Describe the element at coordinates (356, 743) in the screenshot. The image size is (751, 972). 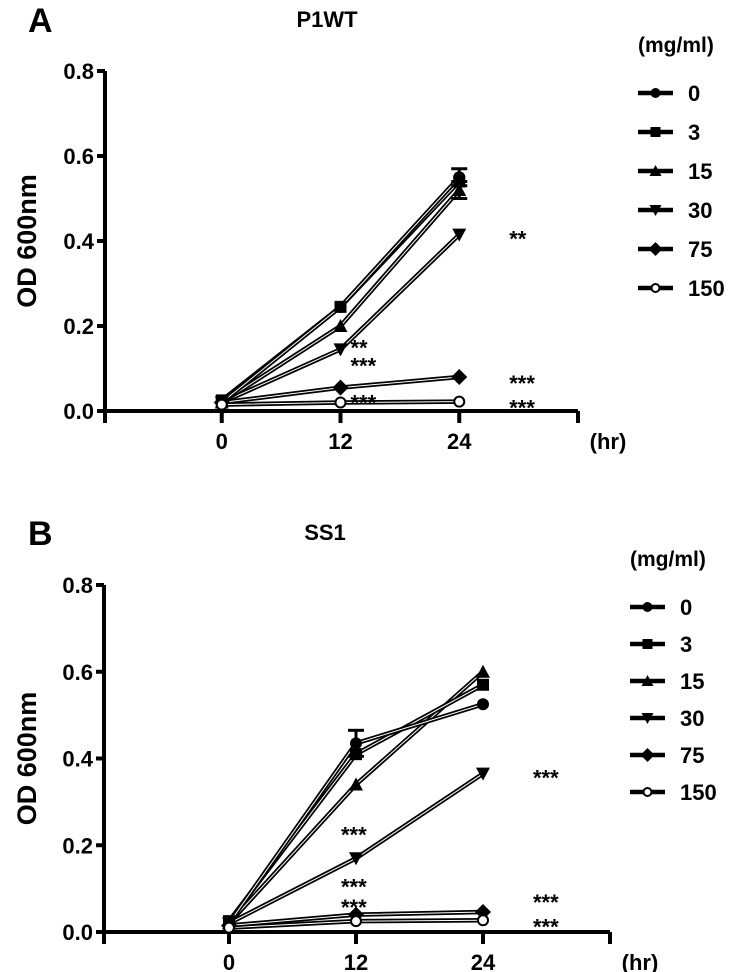
I see `data-point-0-12h` at that location.